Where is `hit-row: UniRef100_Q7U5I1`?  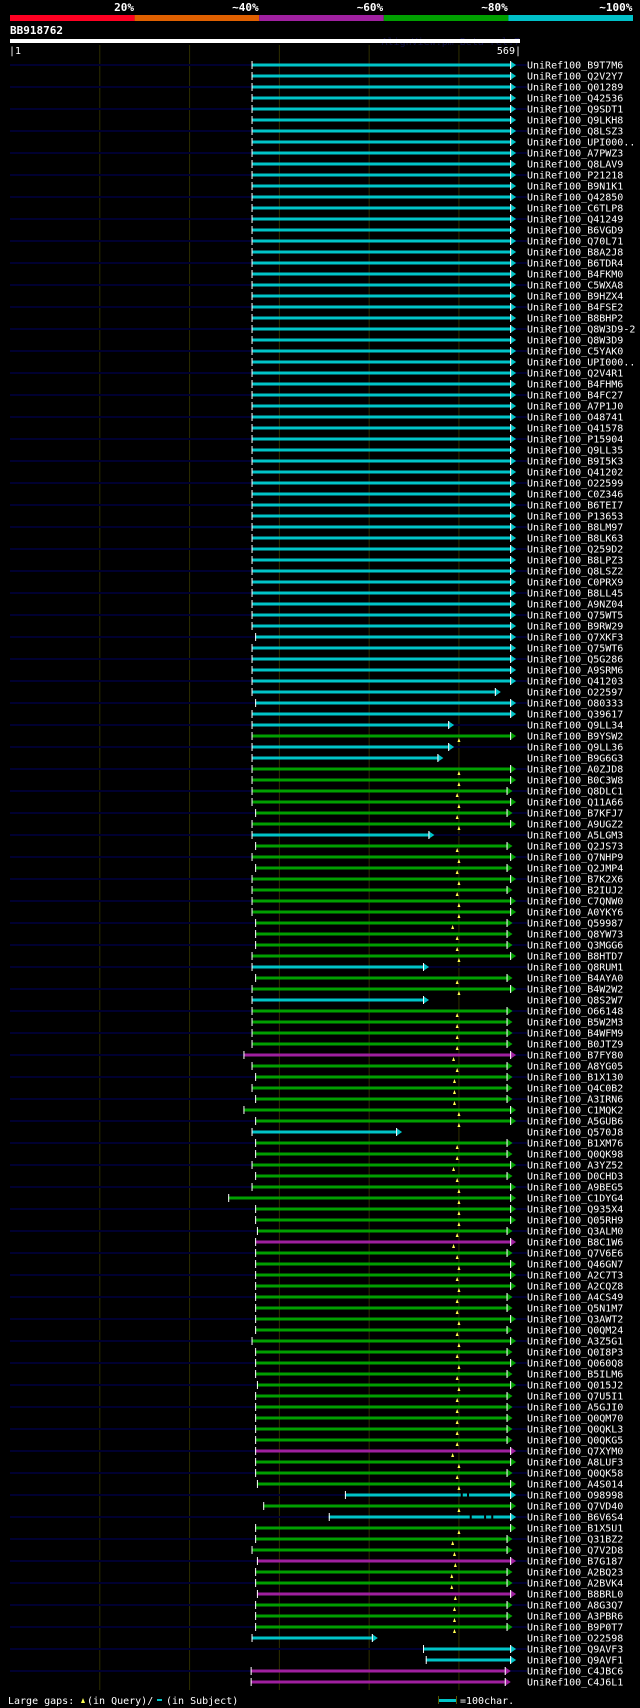 hit-row: UniRef100_Q7U5I1 is located at coordinates (439, 1397).